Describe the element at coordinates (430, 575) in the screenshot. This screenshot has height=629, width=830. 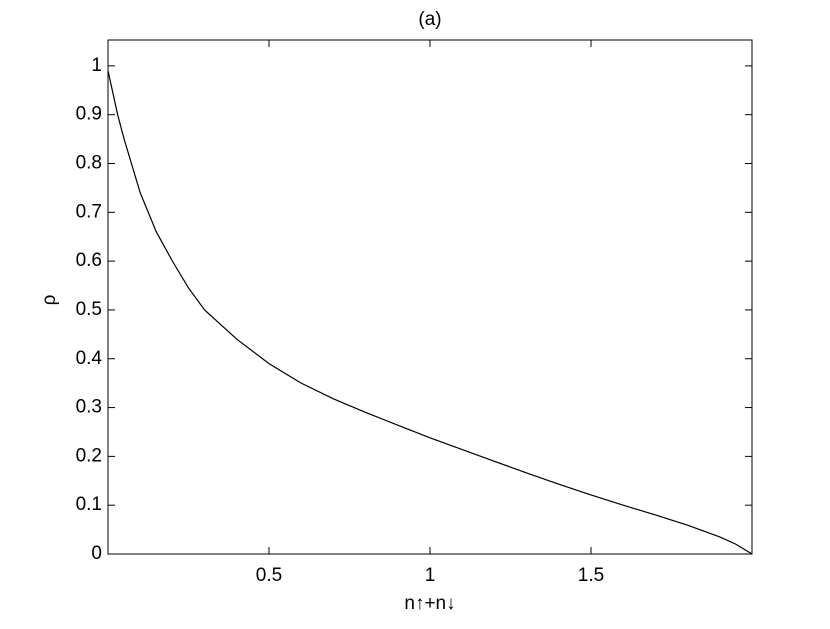
I see `x-tick-label: 1` at that location.